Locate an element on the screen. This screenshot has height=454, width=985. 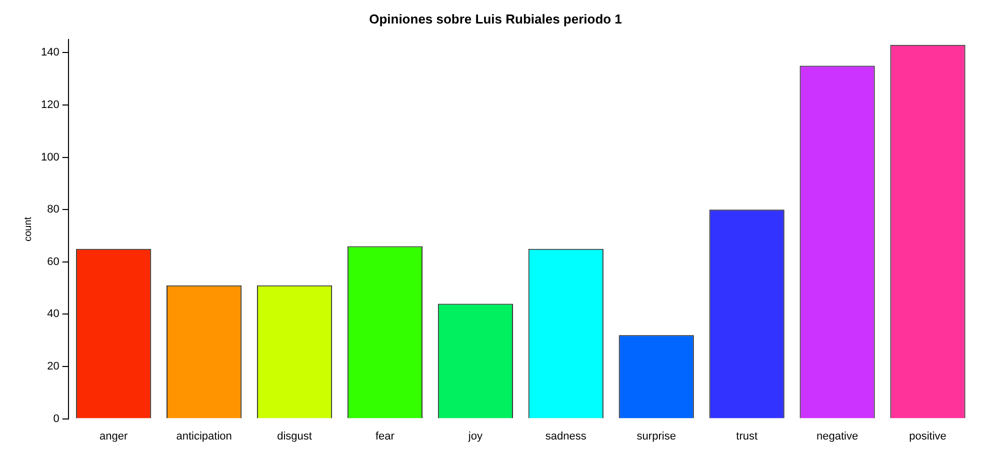
y-tick-label: 80 is located at coordinates (53, 210).